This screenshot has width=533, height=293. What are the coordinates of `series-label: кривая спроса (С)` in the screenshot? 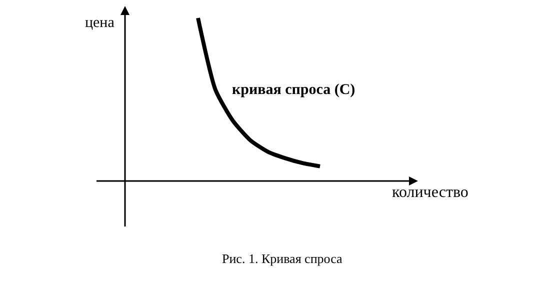 It's located at (294, 90).